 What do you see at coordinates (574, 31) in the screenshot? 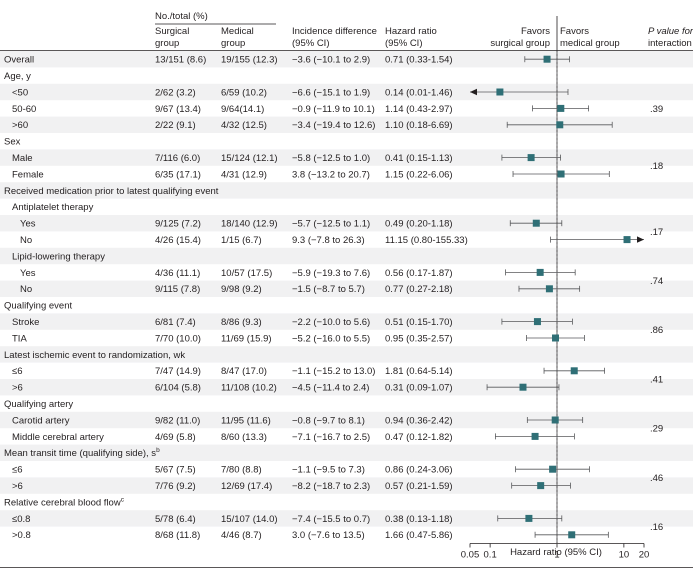
I see `favors-medical-label-1: Favors` at bounding box center [574, 31].